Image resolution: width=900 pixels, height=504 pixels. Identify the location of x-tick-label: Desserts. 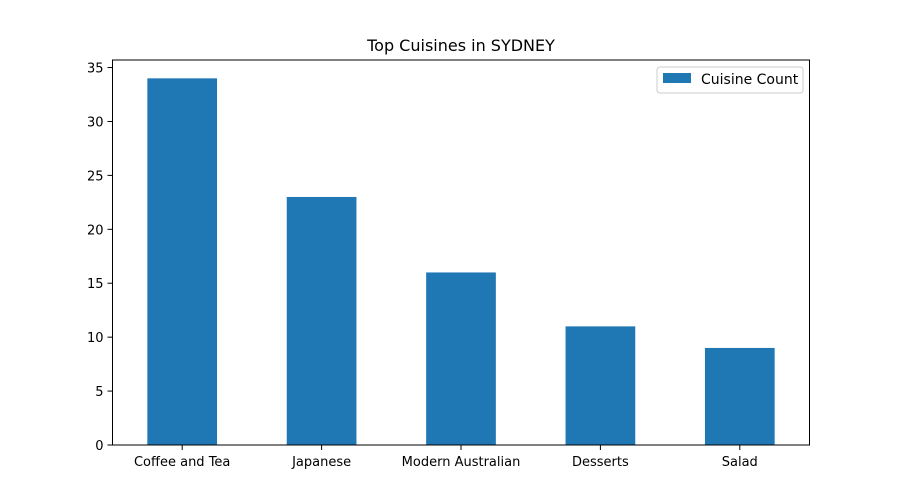
(600, 462).